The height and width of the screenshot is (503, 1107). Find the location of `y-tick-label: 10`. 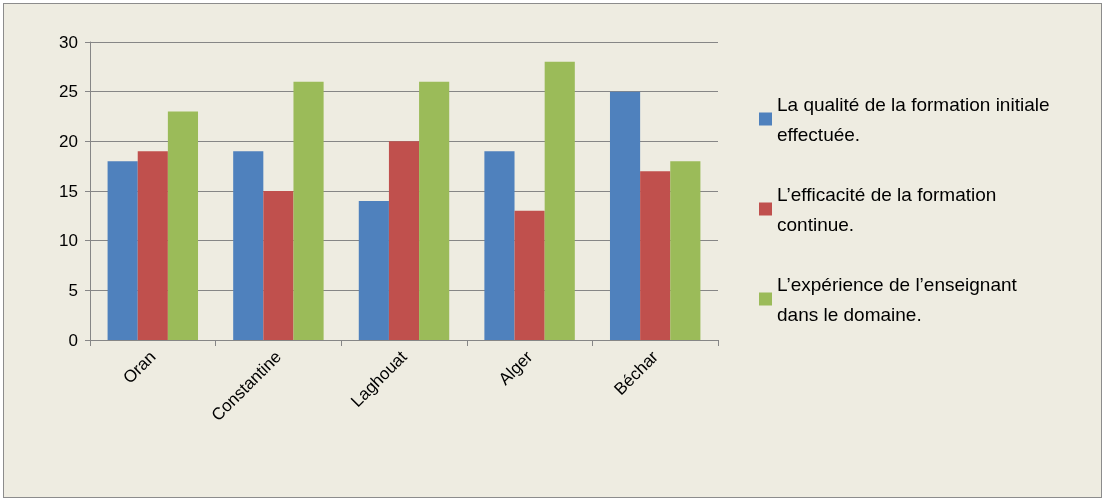

y-tick-label: 10 is located at coordinates (68, 241).